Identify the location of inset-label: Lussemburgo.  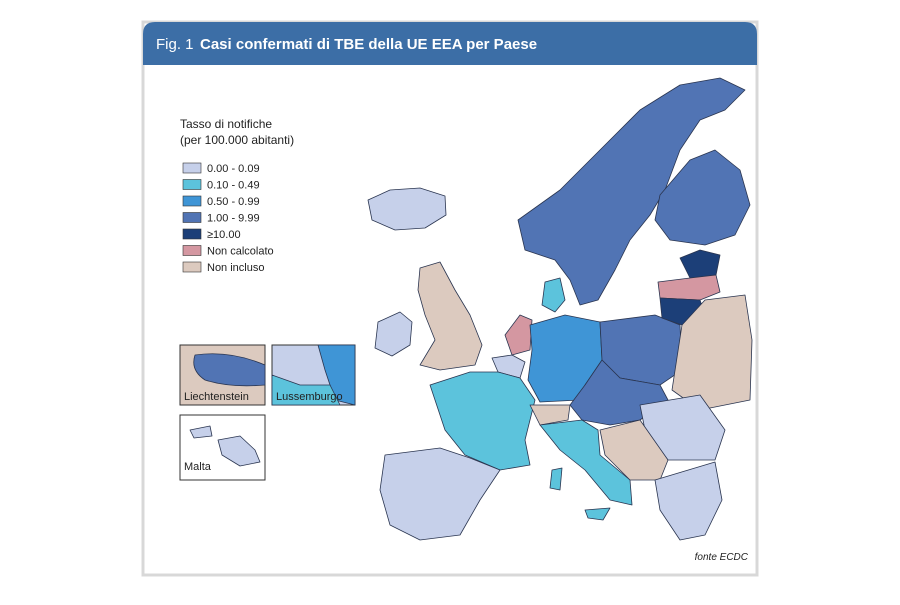
(309, 397).